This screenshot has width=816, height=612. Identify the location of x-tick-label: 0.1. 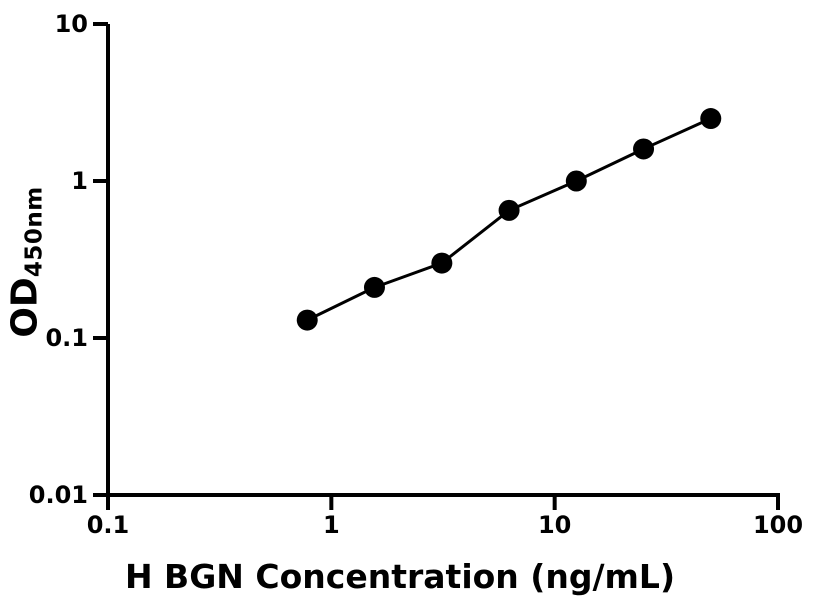
(108, 525).